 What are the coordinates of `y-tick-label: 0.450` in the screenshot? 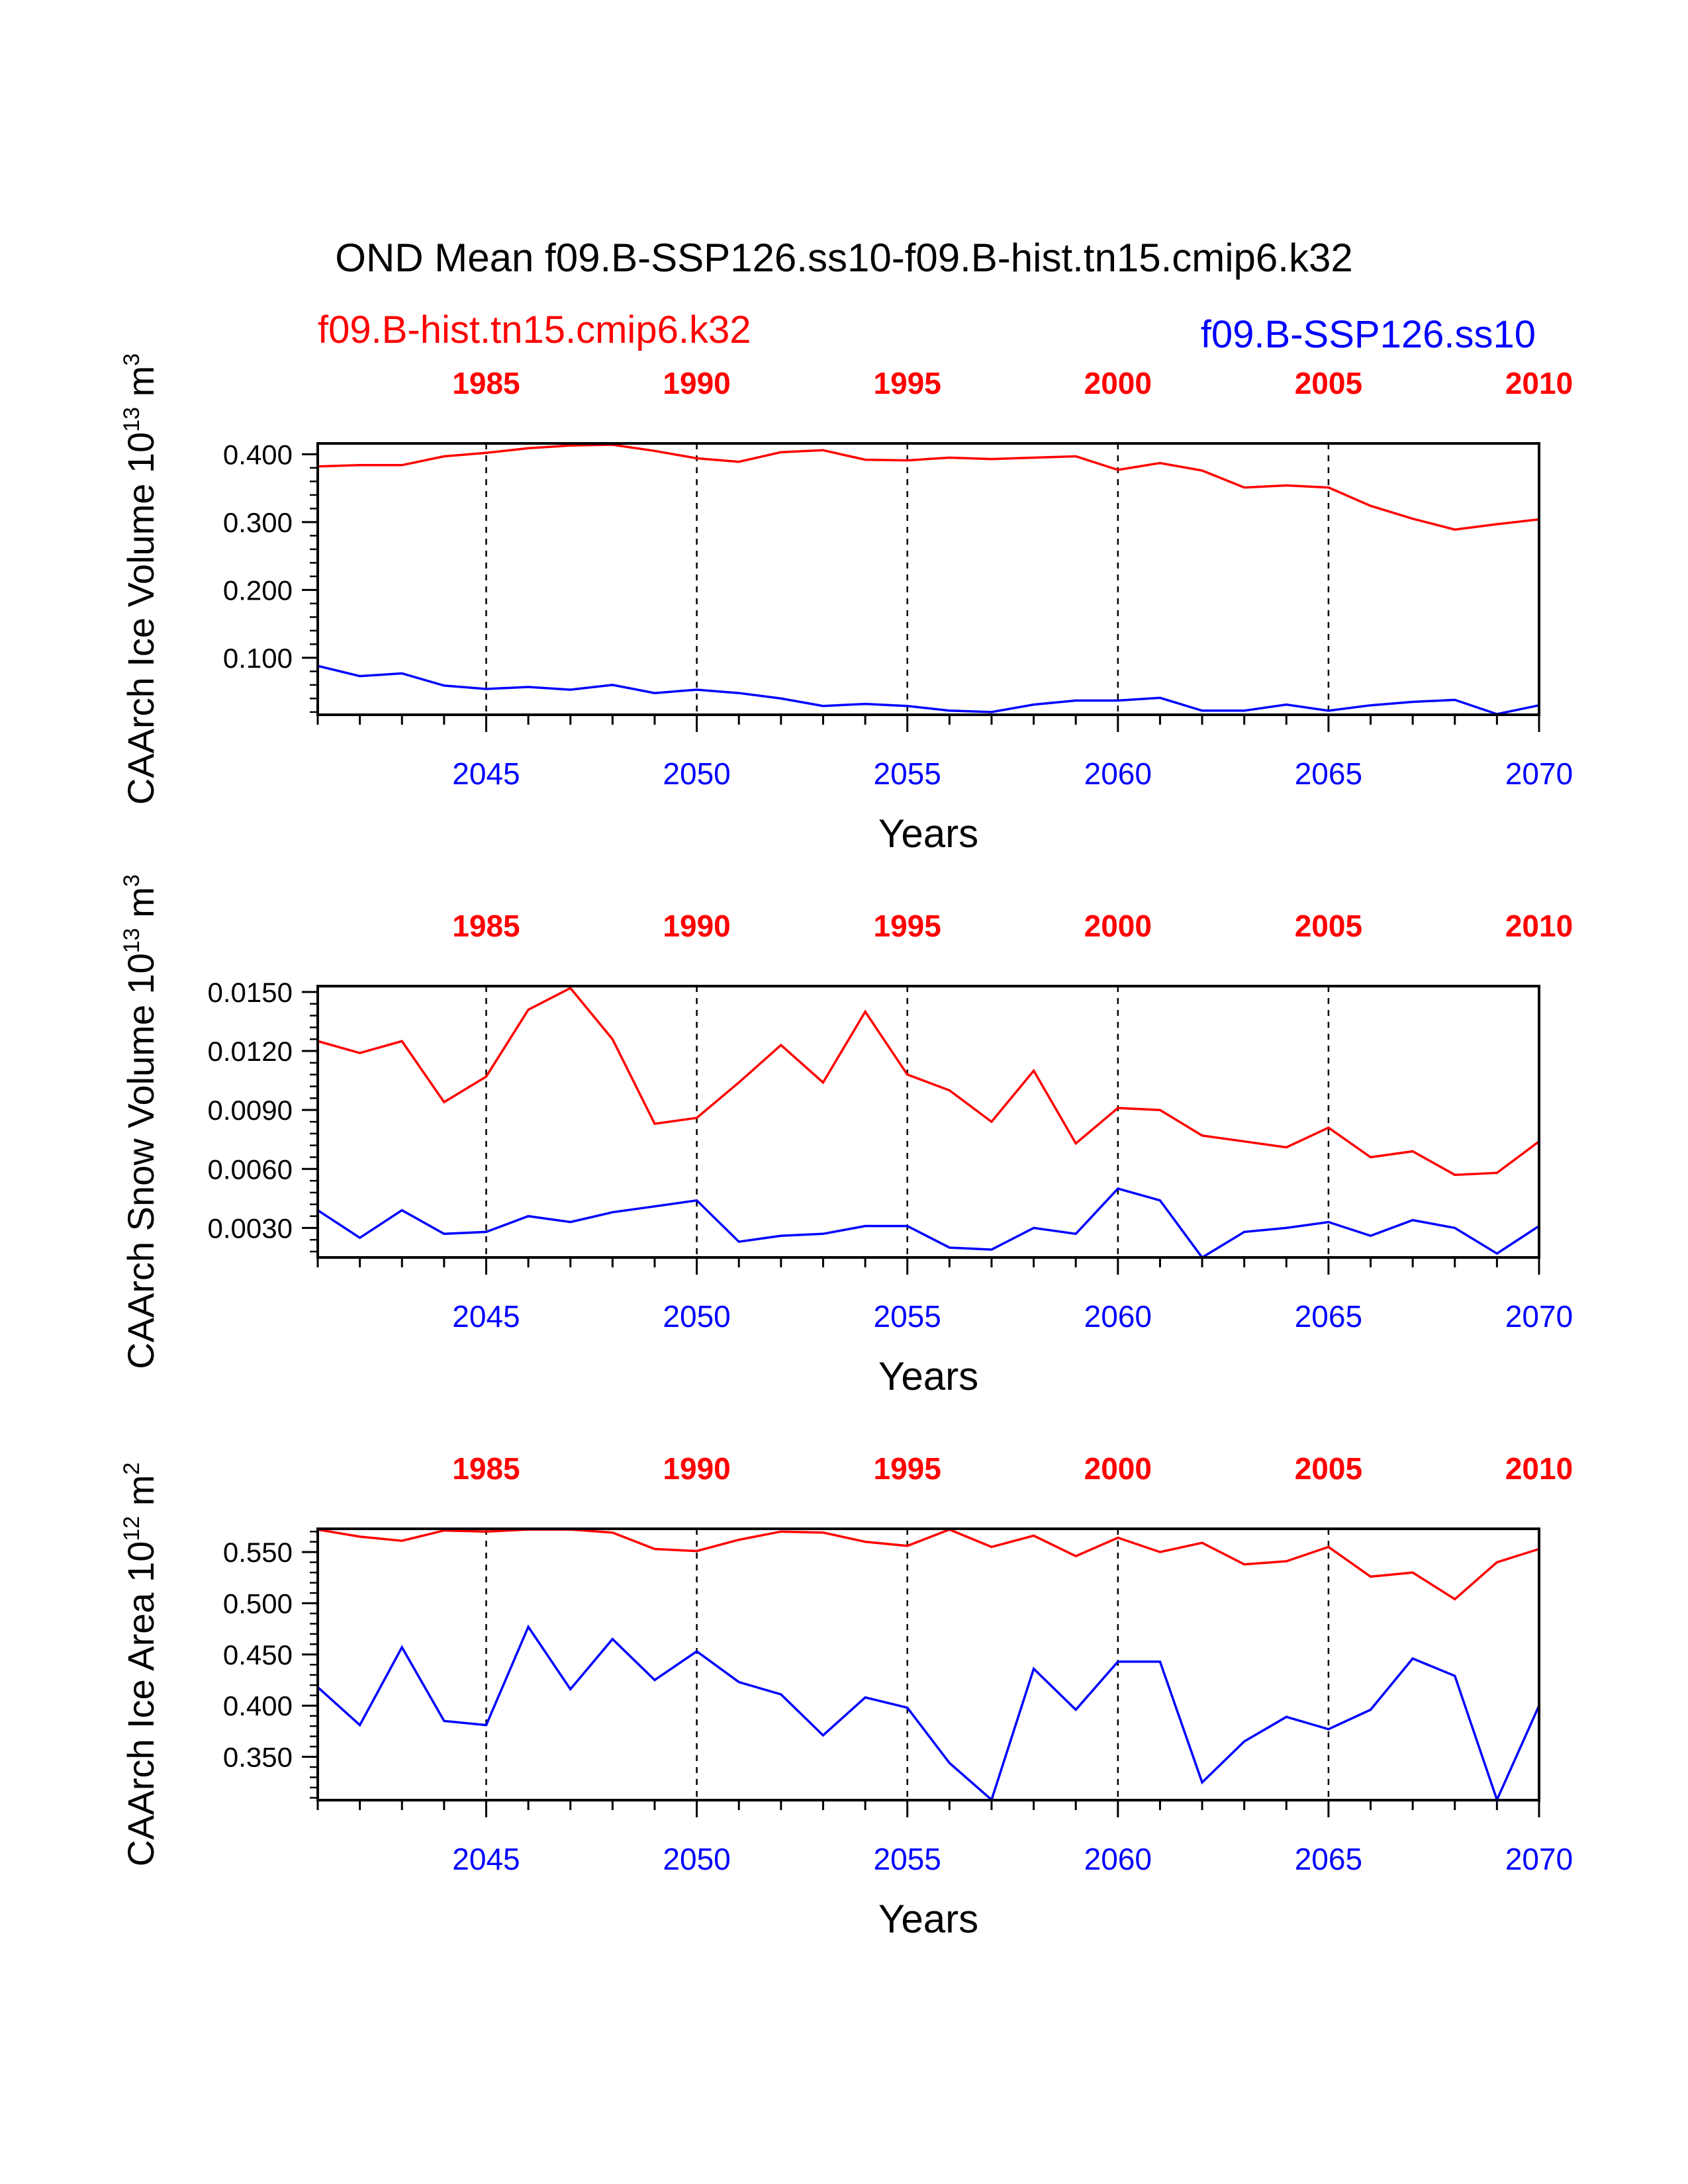 It's located at (258, 1655).